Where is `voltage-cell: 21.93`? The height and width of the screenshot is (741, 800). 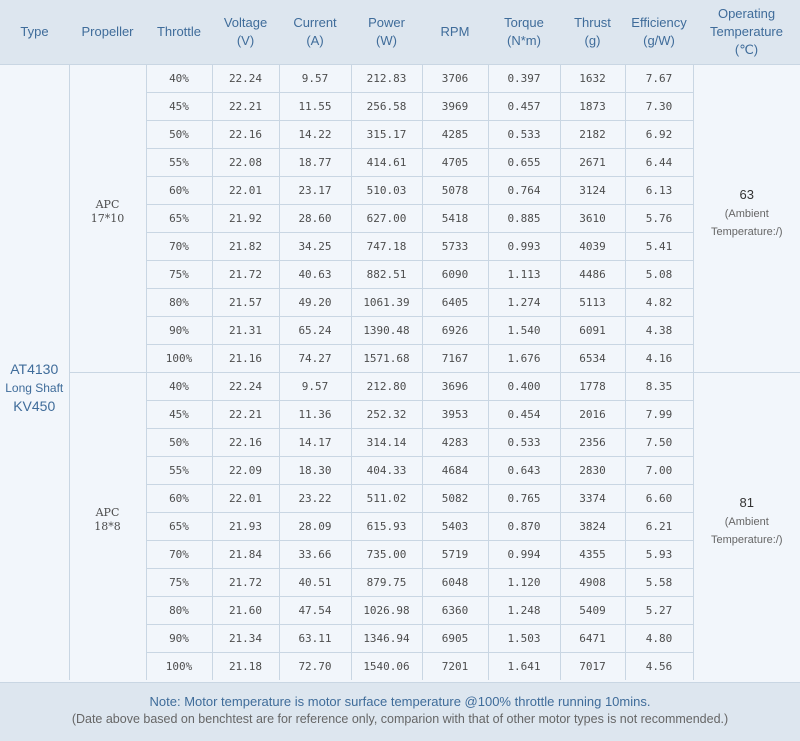
voltage-cell: 21.93 is located at coordinates (245, 526).